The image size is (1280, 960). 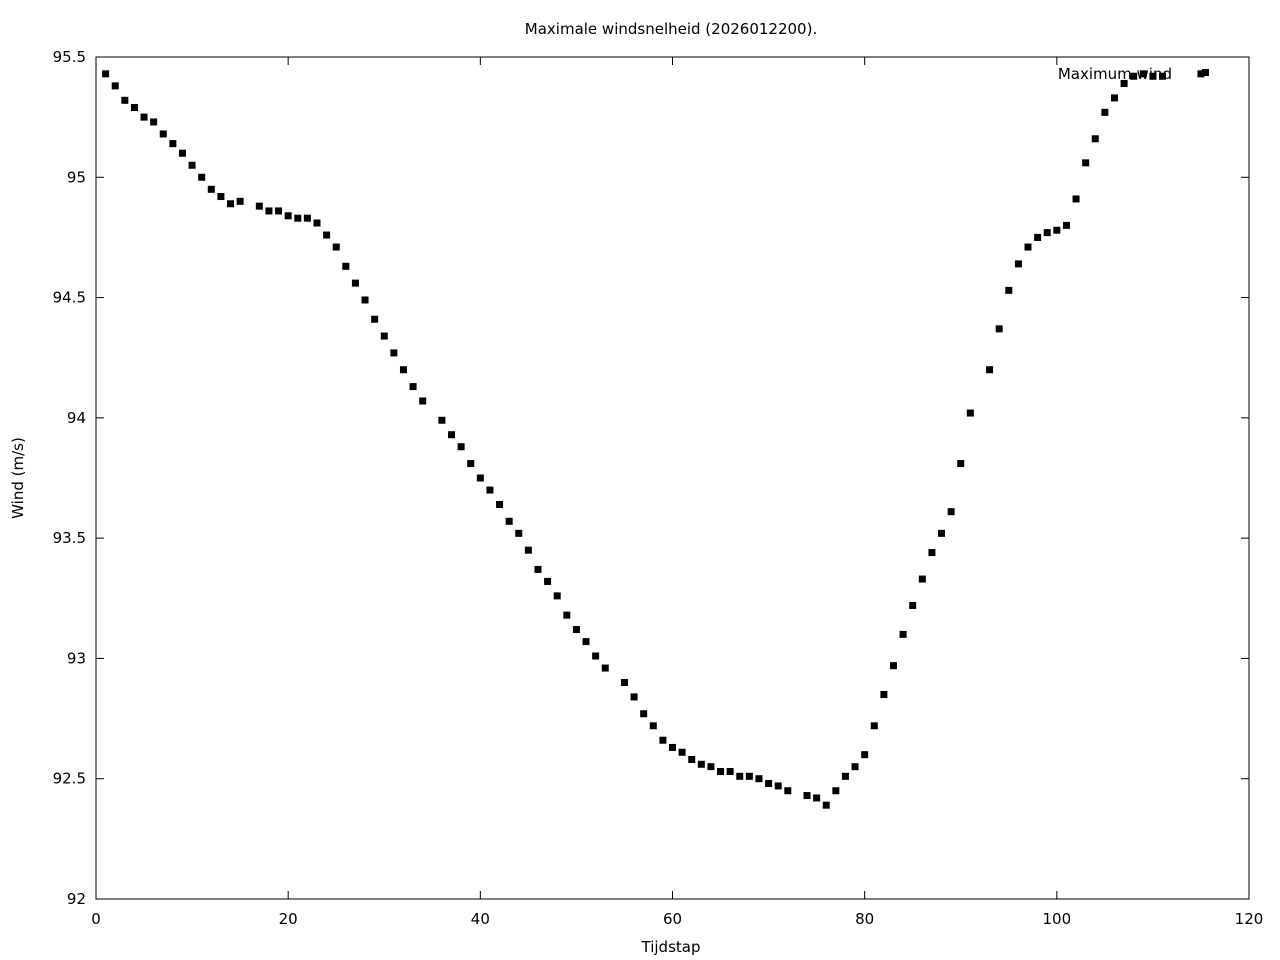 What do you see at coordinates (1057, 919) in the screenshot?
I see `x-tick-label: 100` at bounding box center [1057, 919].